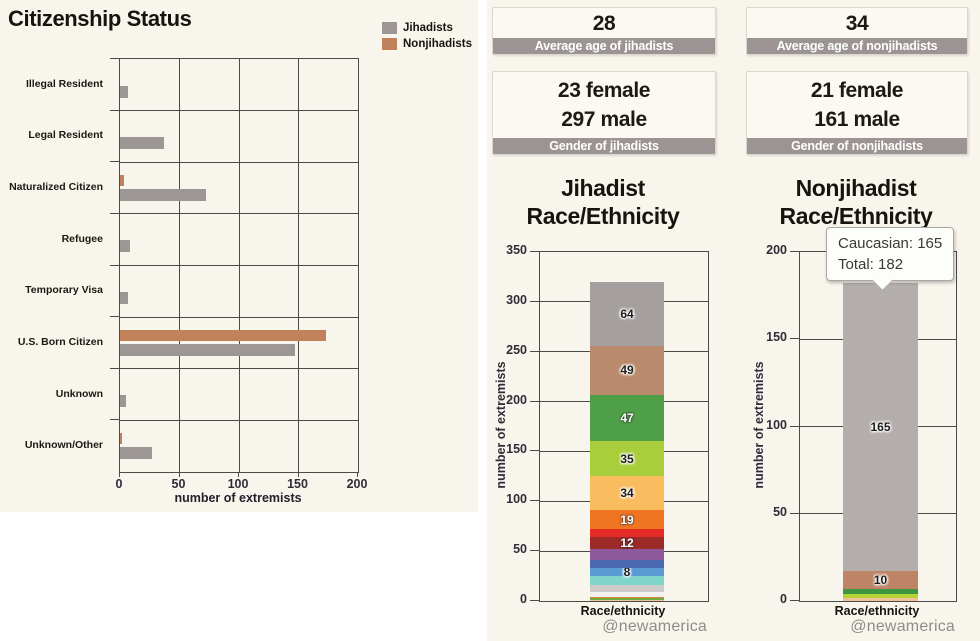 The image size is (980, 641). I want to click on gender-jihadists-values: 23 female 297 male, so click(604, 105).